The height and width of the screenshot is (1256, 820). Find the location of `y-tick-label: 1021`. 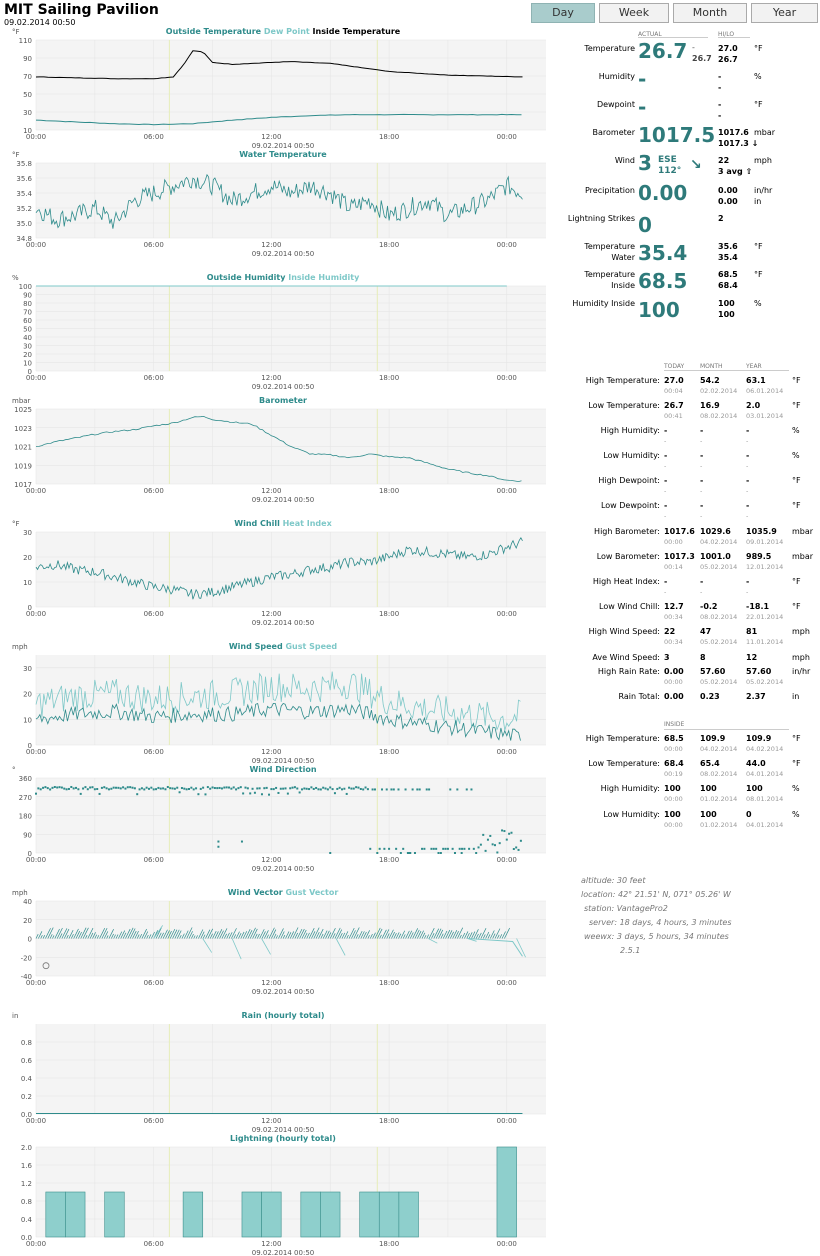

y-tick-label: 1021 is located at coordinates (23, 448).